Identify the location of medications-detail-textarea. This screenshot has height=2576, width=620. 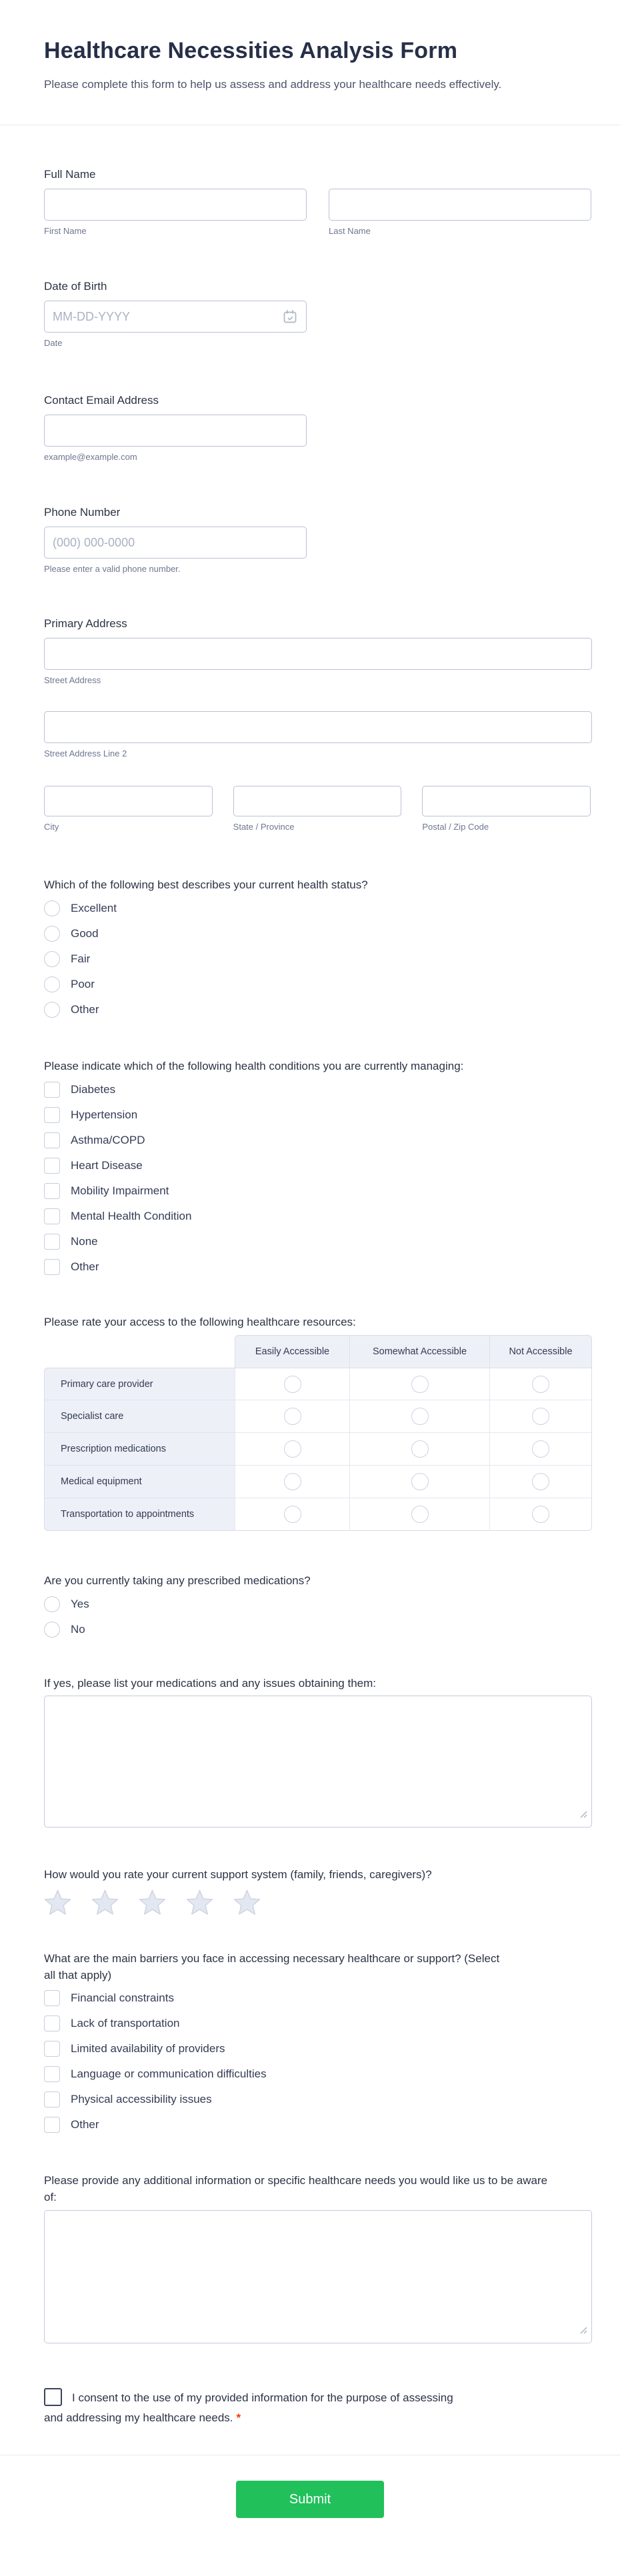
(318, 1762).